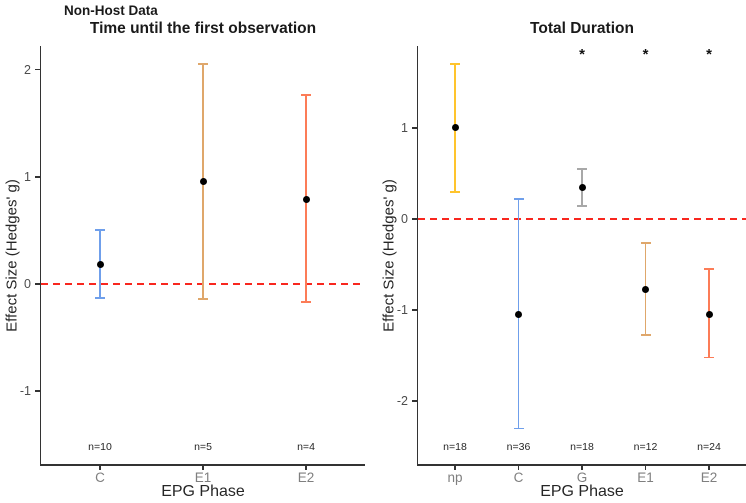  I want to click on sample-size-label: n=24, so click(709, 447).